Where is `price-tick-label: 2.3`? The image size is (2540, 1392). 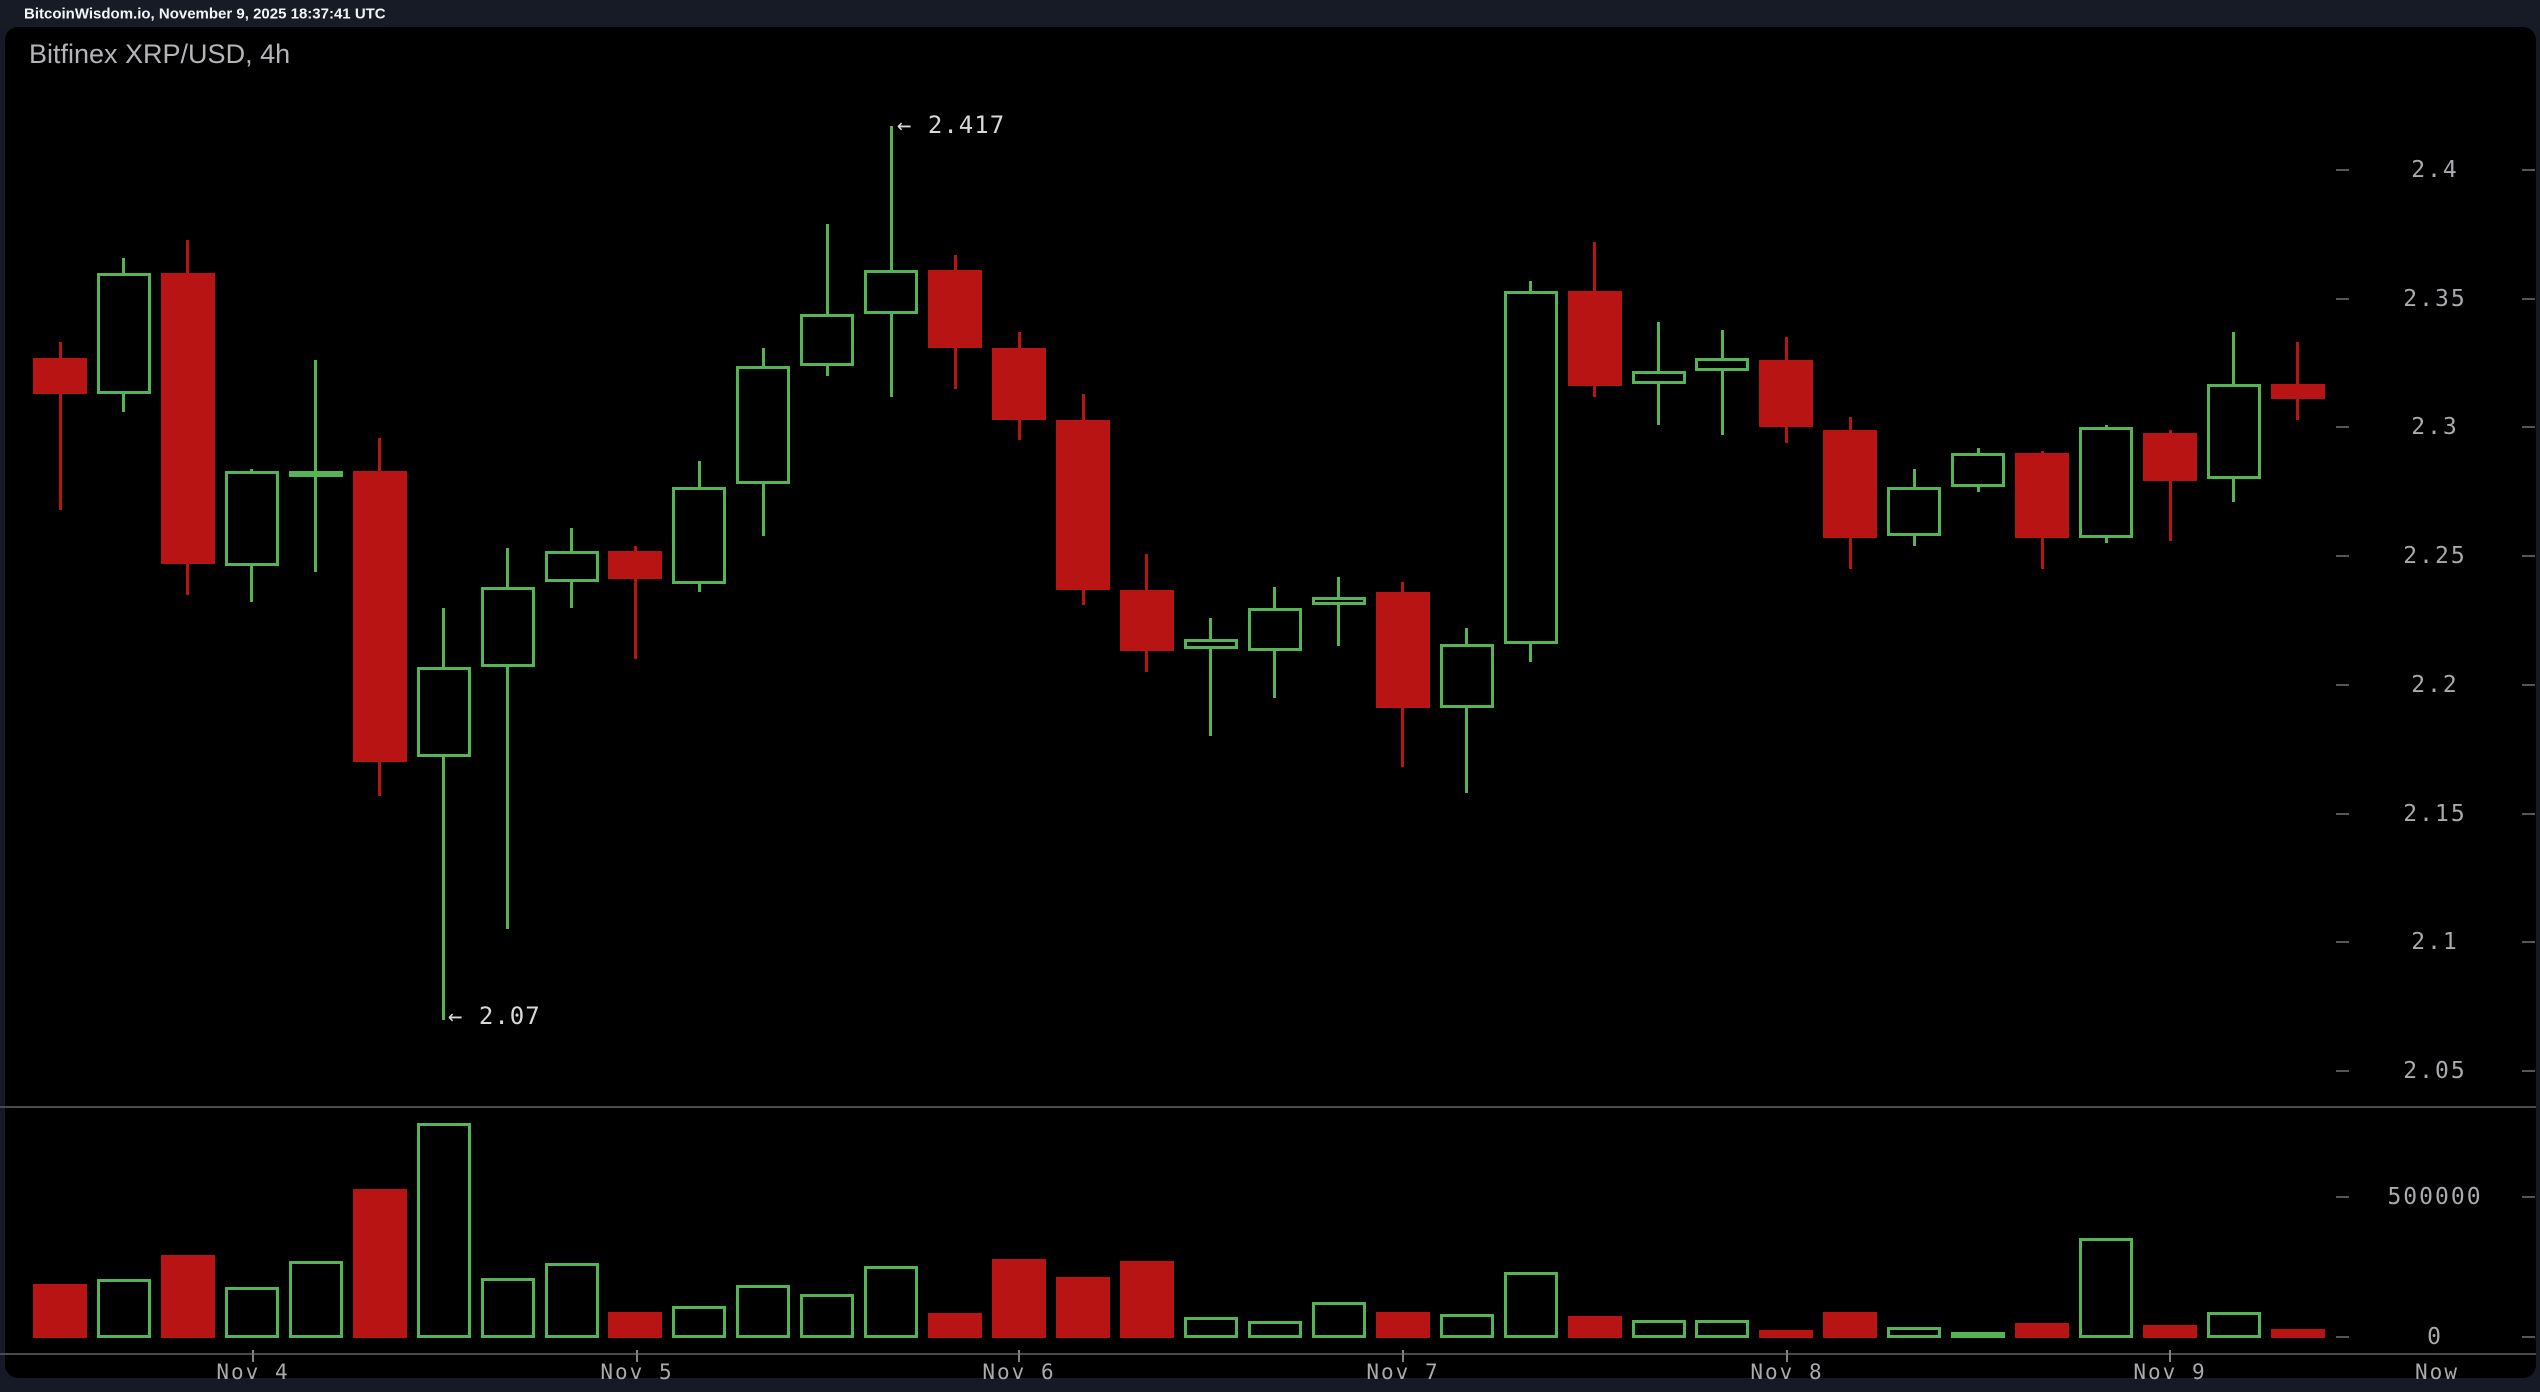 price-tick-label: 2.3 is located at coordinates (2435, 427).